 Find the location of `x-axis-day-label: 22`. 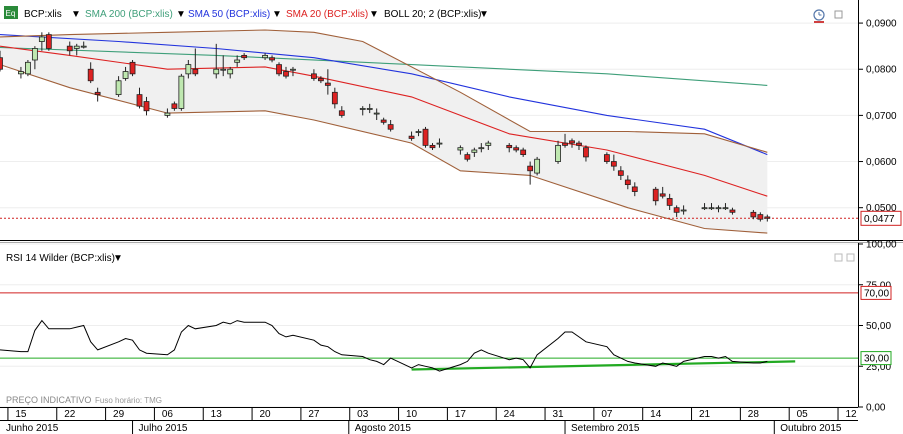

x-axis-day-label: 22 is located at coordinates (70, 414).